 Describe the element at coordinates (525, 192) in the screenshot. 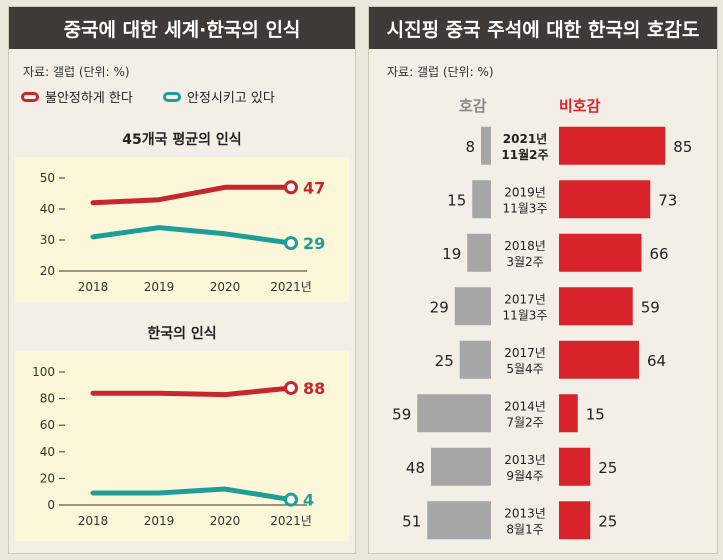

I see `category-year-label: 2019년` at that location.